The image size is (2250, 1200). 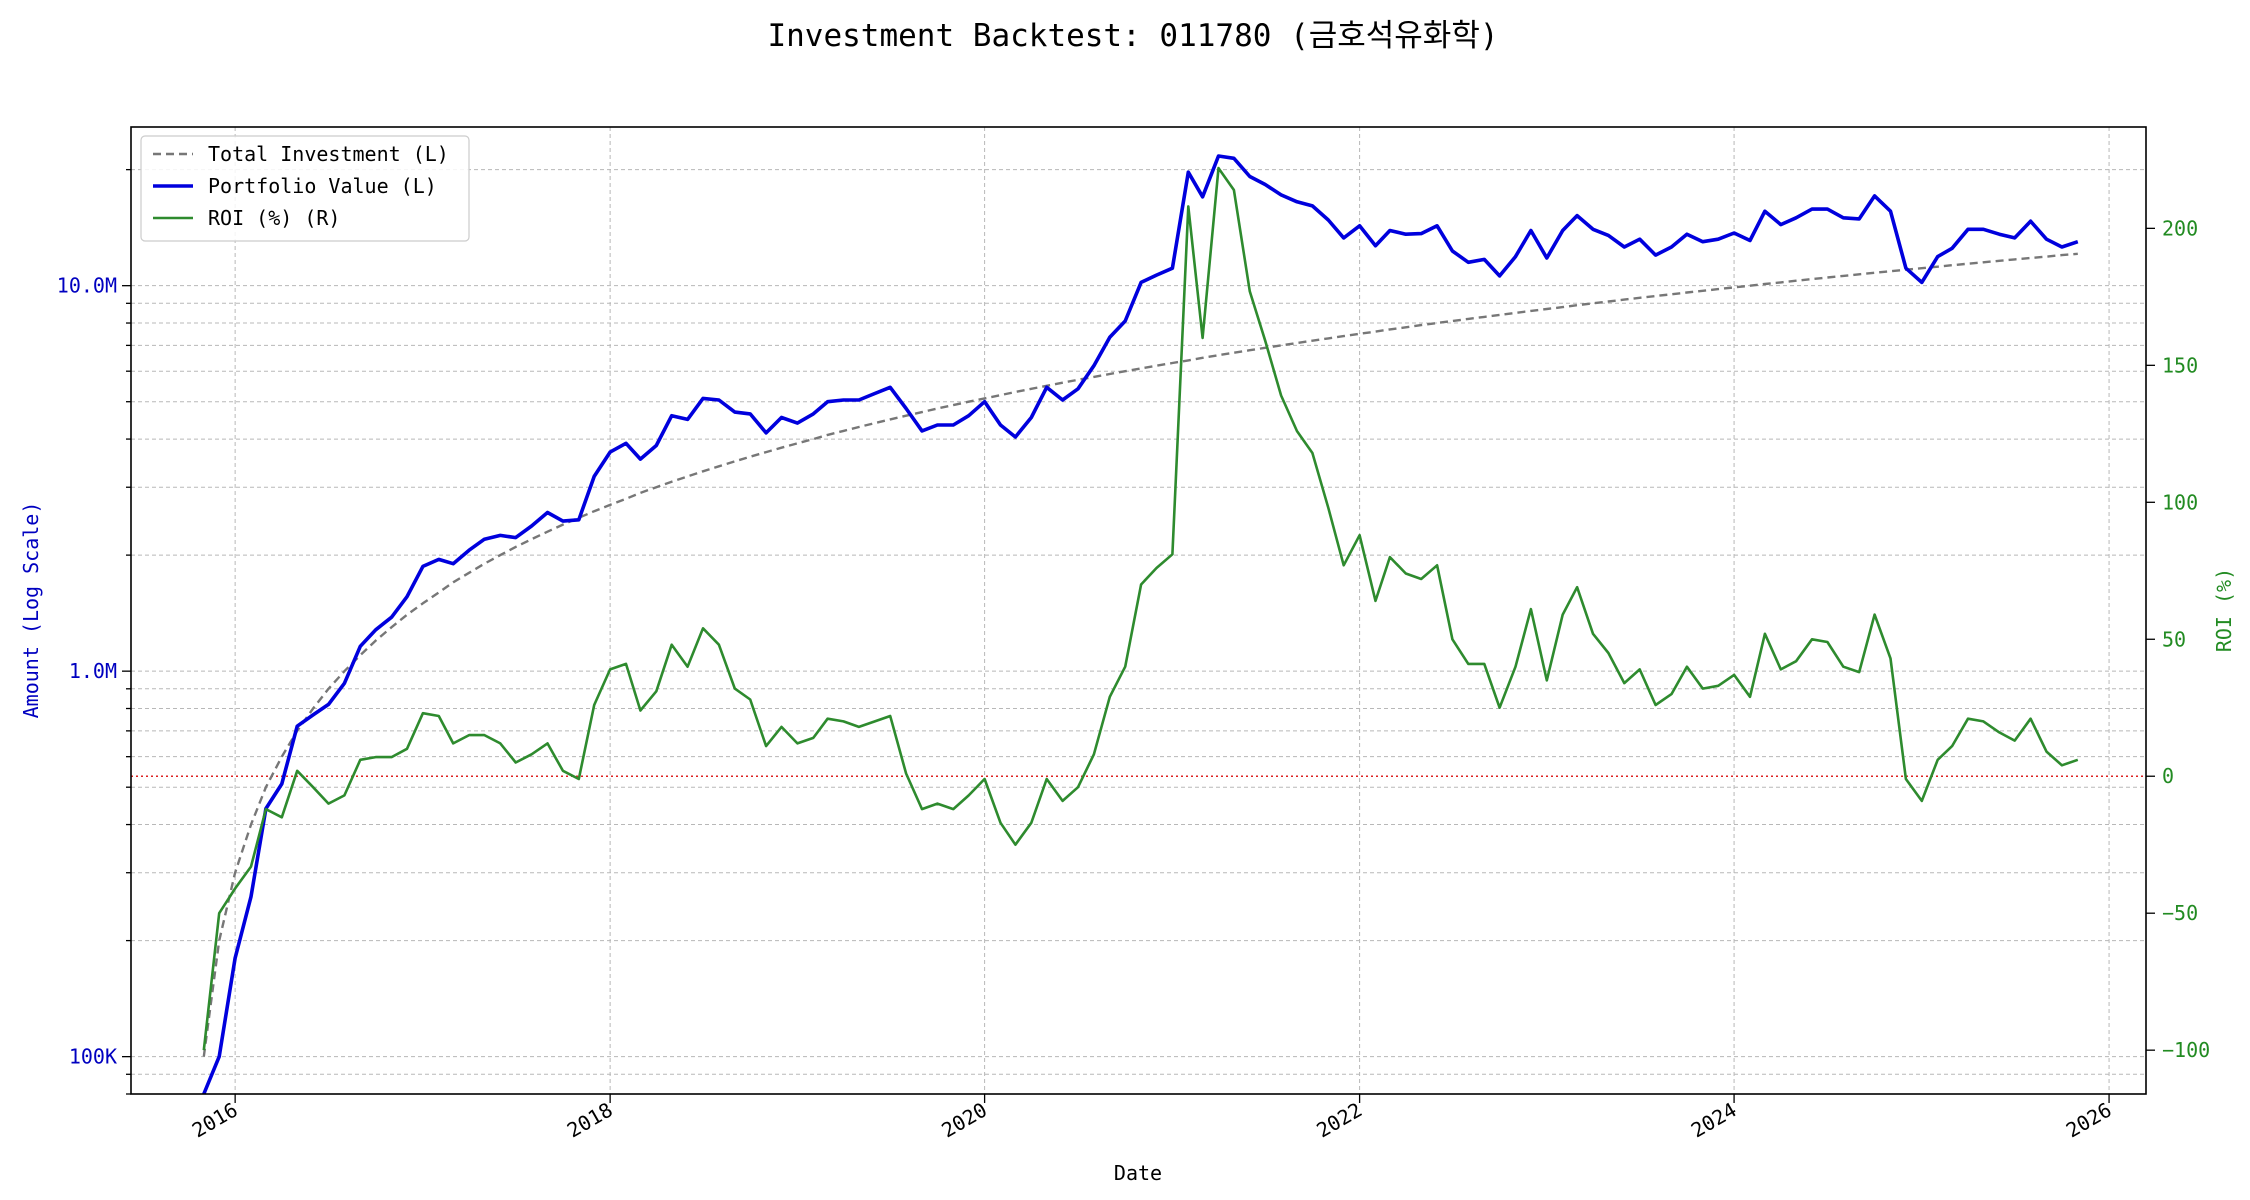 What do you see at coordinates (215, 1120) in the screenshot?
I see `x-tick-label: 2016` at bounding box center [215, 1120].